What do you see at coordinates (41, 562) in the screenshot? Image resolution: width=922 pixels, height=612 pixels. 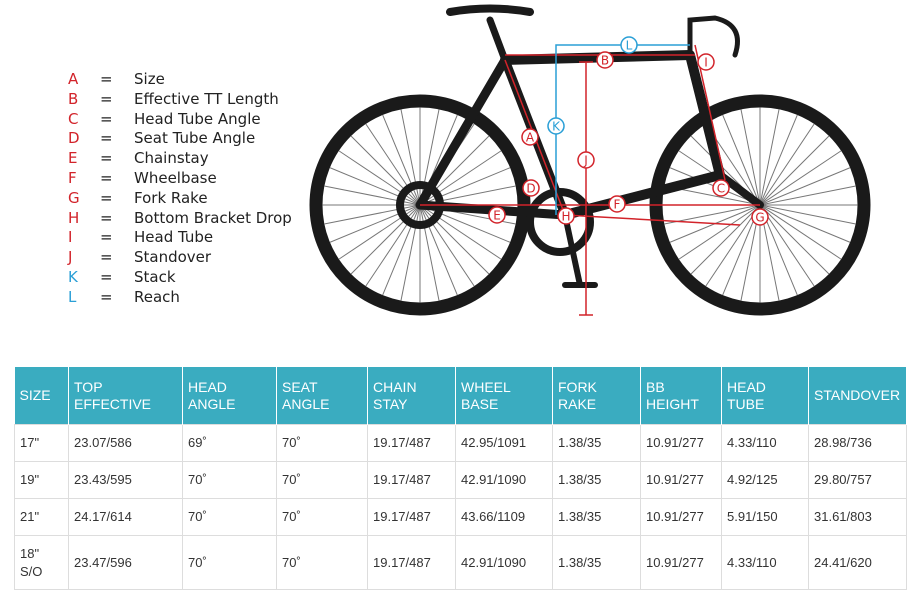 I see `table-cell: 18" S/O` at bounding box center [41, 562].